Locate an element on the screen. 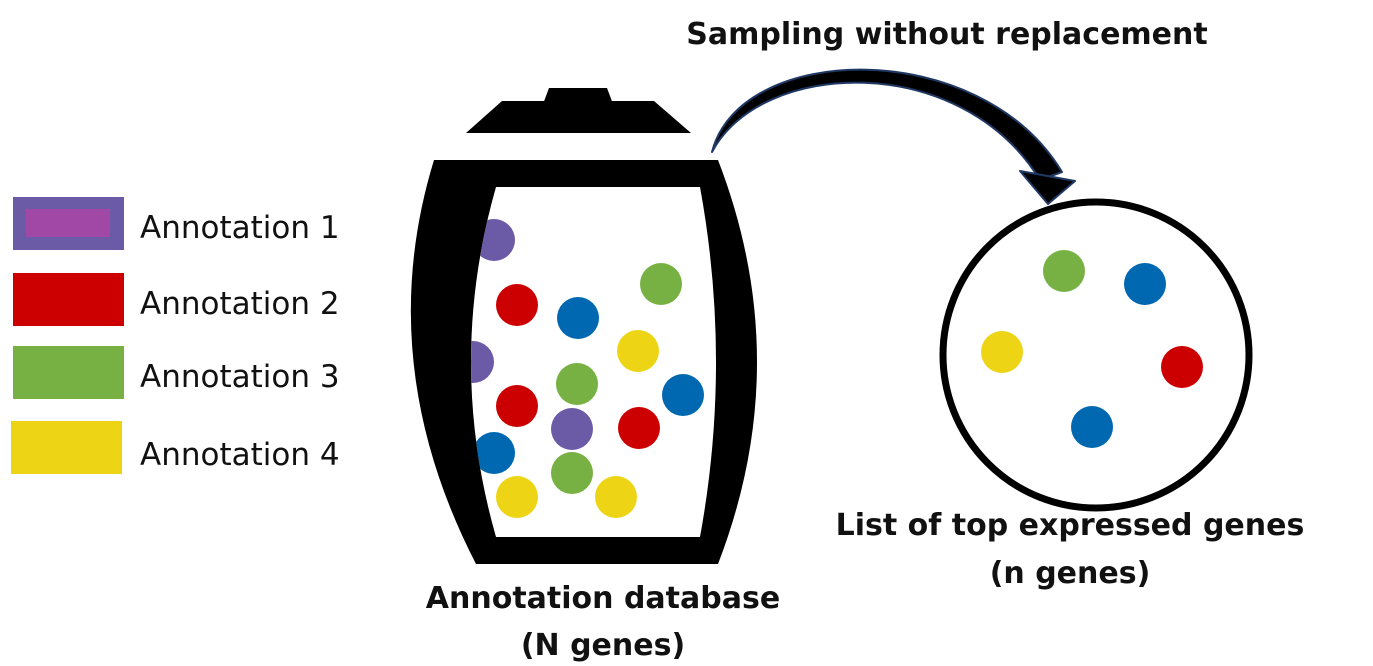 The height and width of the screenshot is (666, 1373). arrow-shaft is located at coordinates (887, 124).